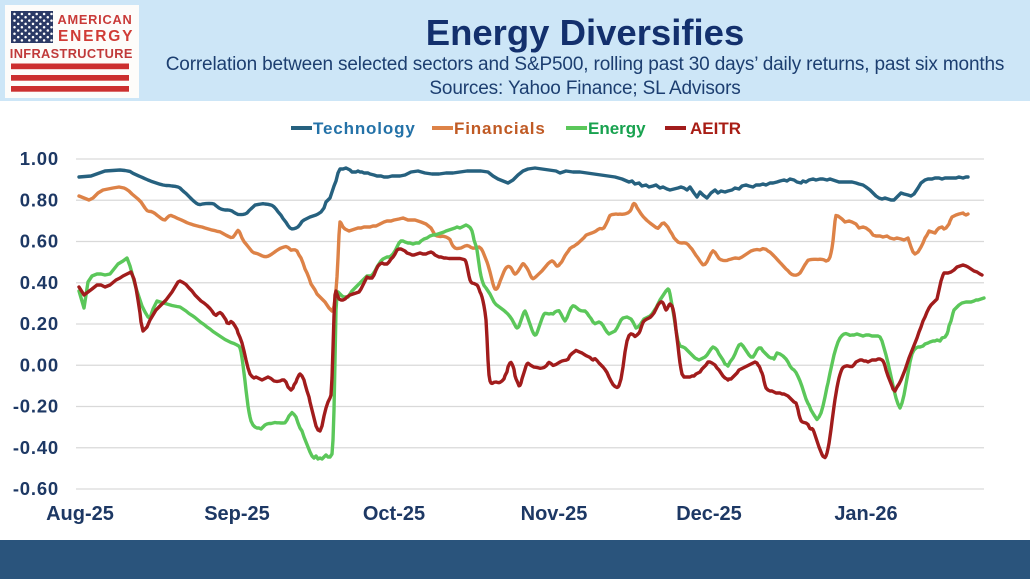 This screenshot has height=579, width=1030. I want to click on svg-text: -0.60, so click(36, 488).